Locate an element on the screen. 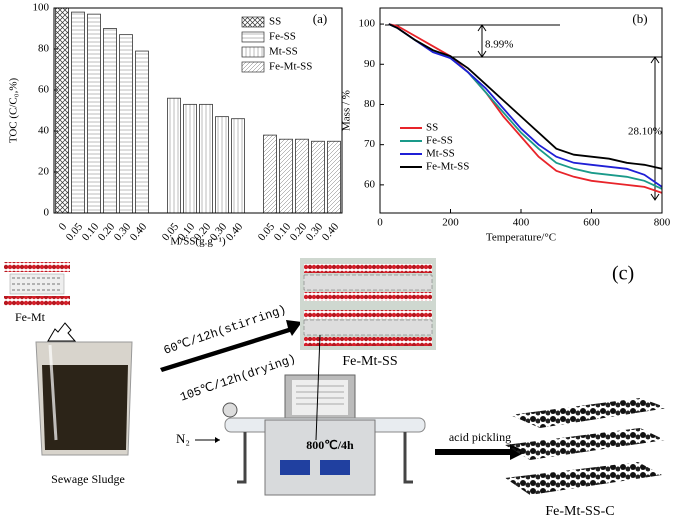 The width and height of the screenshot is (675, 518). y-axis-label: TOC (C/C₀,%) is located at coordinates (14, 110).